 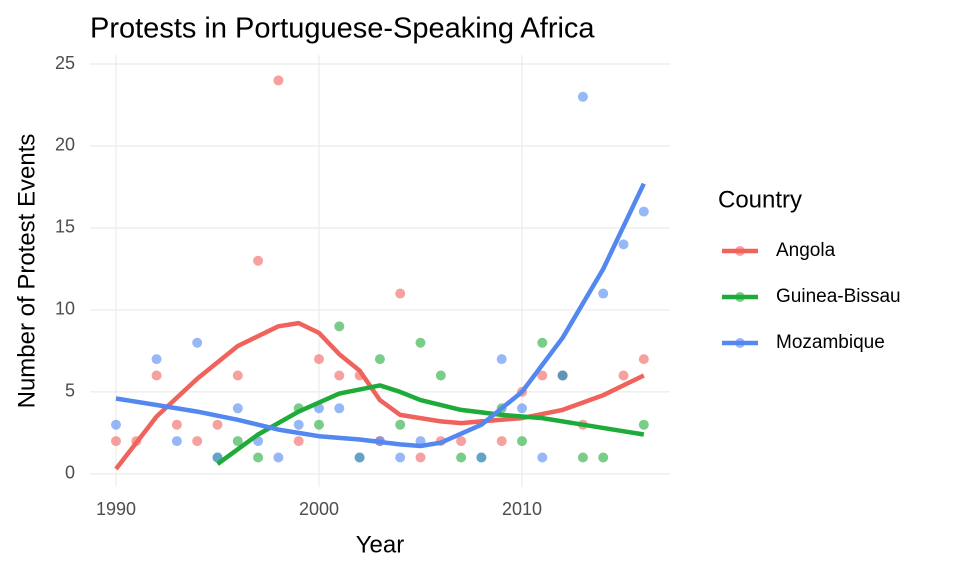 What do you see at coordinates (830, 342) in the screenshot?
I see `legend-label: Mozambique` at bounding box center [830, 342].